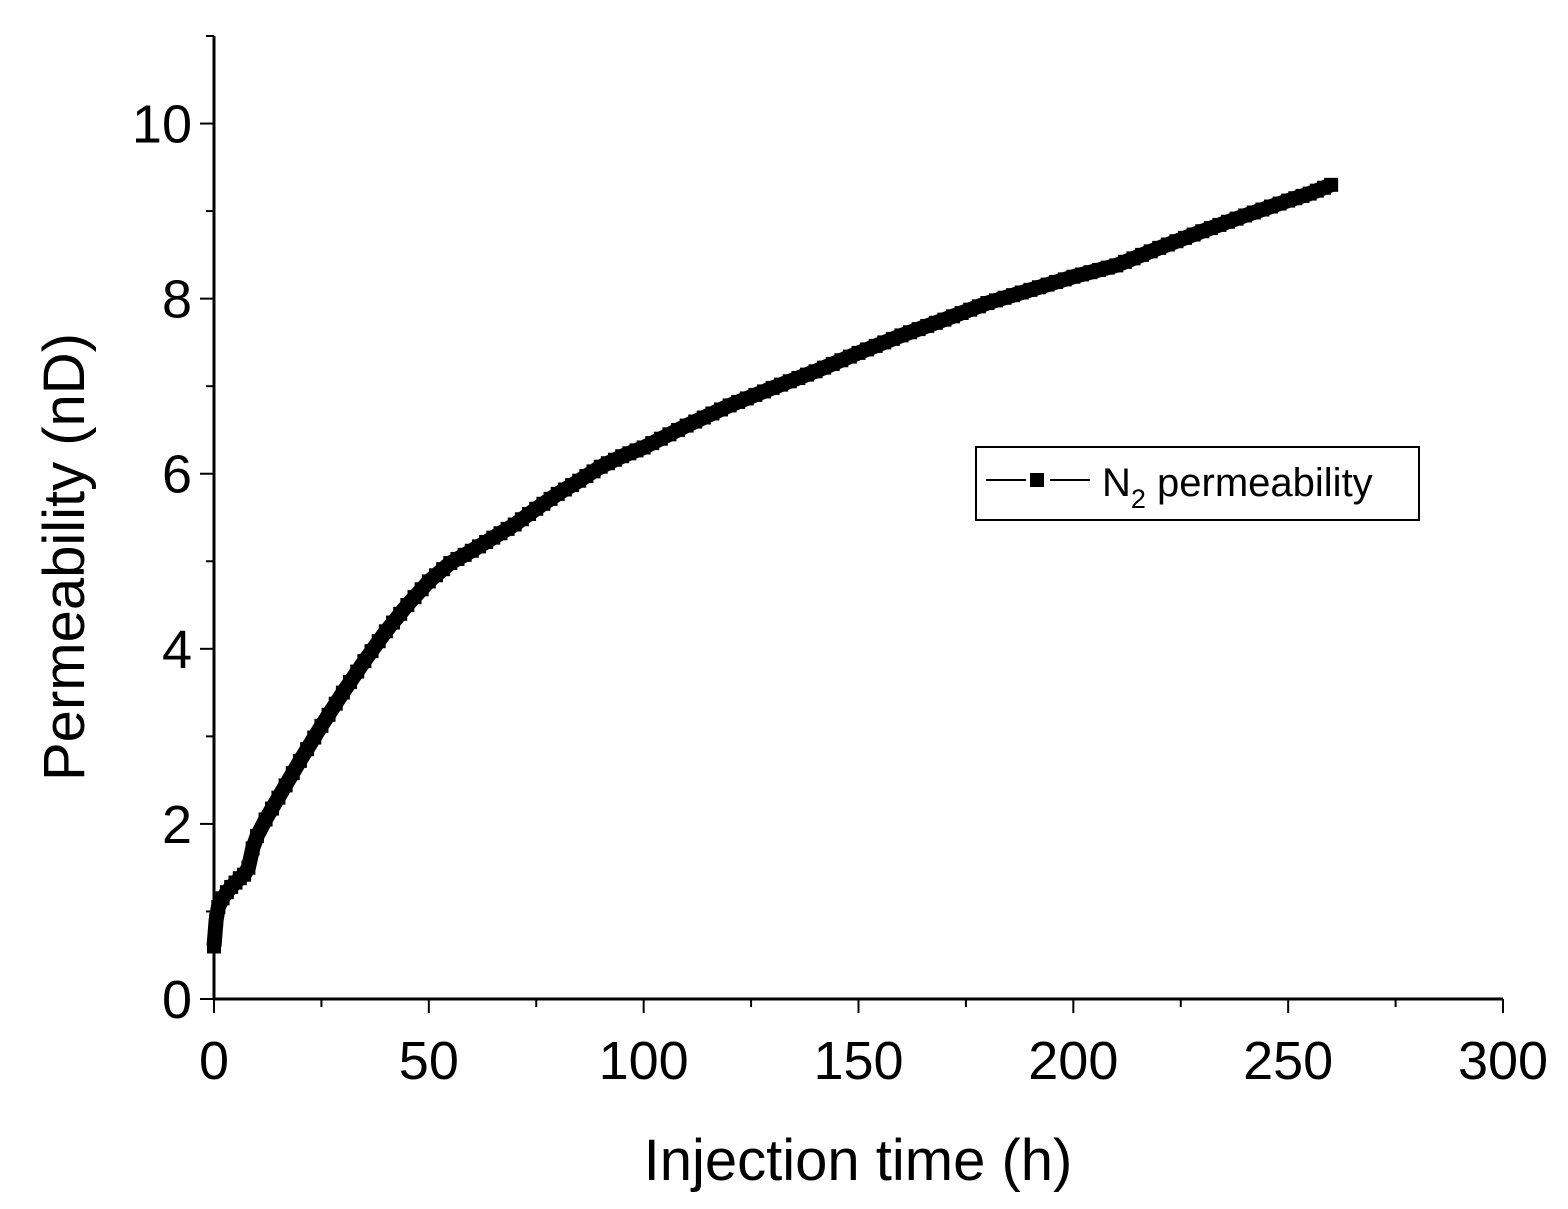 The image size is (1568, 1209). I want to click on legend-label-main: N, so click(1116, 483).